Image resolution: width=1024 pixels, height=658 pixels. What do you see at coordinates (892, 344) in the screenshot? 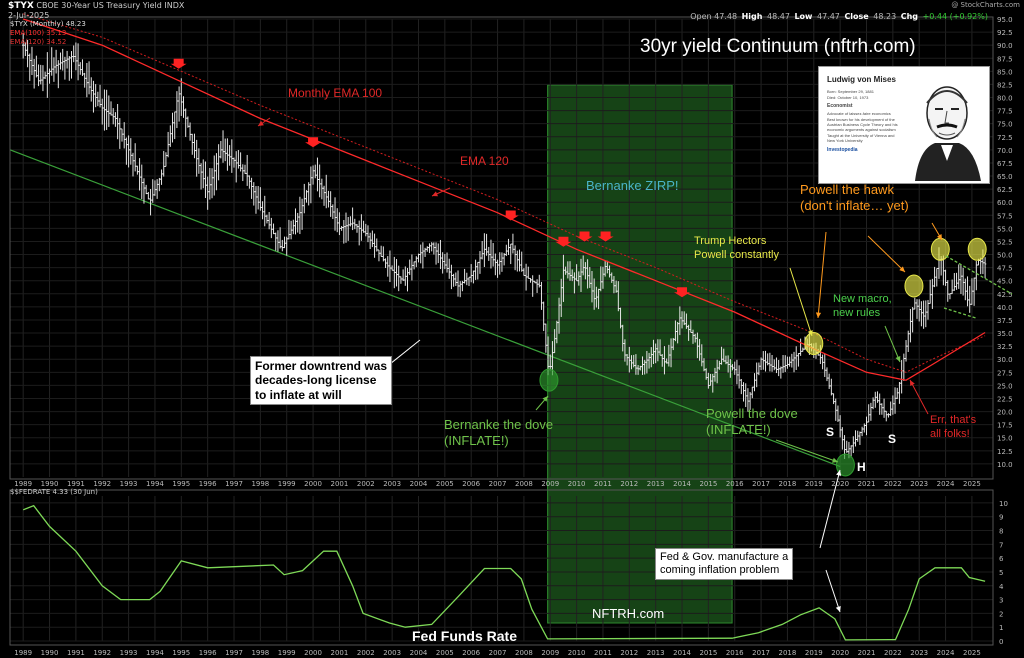
I see `pointer-new-macro` at bounding box center [892, 344].